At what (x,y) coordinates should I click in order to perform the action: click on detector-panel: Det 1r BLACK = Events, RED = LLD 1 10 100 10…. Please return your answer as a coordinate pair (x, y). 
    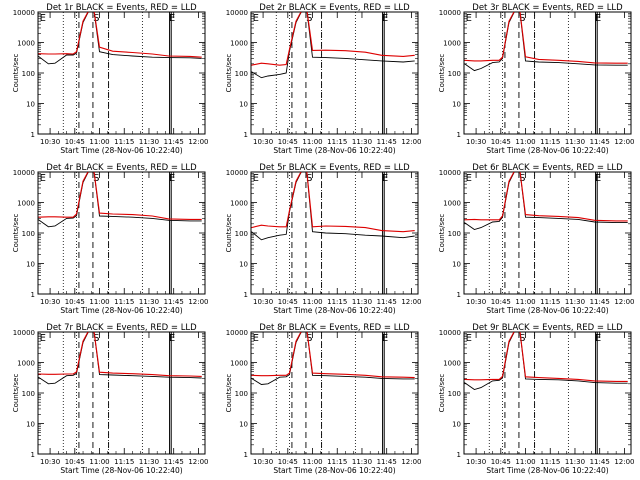
    Looking at the image, I should click on (110, 79).